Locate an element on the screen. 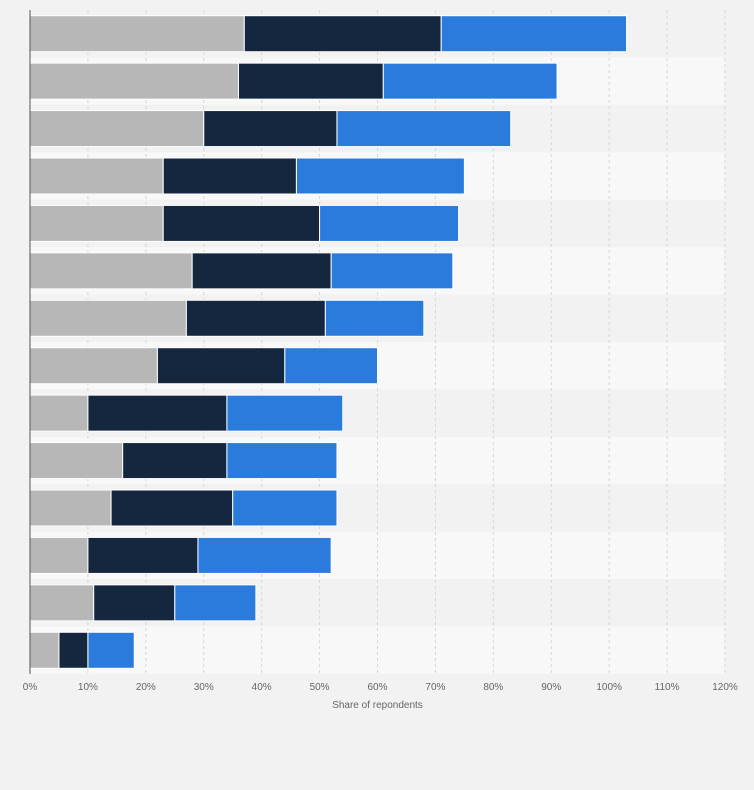 The image size is (754, 790). x-tick-label: 40% is located at coordinates (262, 687).